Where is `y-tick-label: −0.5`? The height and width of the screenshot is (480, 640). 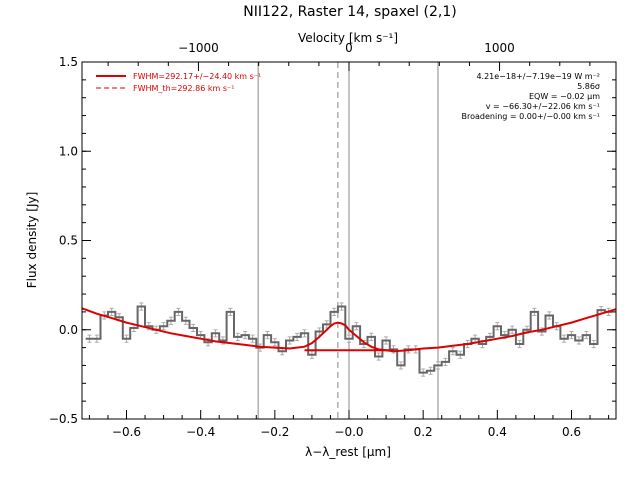
y-tick-label: −0.5 is located at coordinates (63, 419).